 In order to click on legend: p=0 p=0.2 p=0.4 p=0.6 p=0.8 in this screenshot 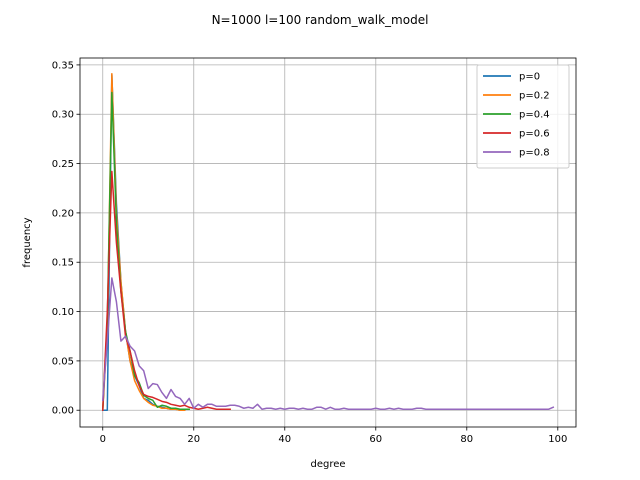, I will do `click(523, 116)`.